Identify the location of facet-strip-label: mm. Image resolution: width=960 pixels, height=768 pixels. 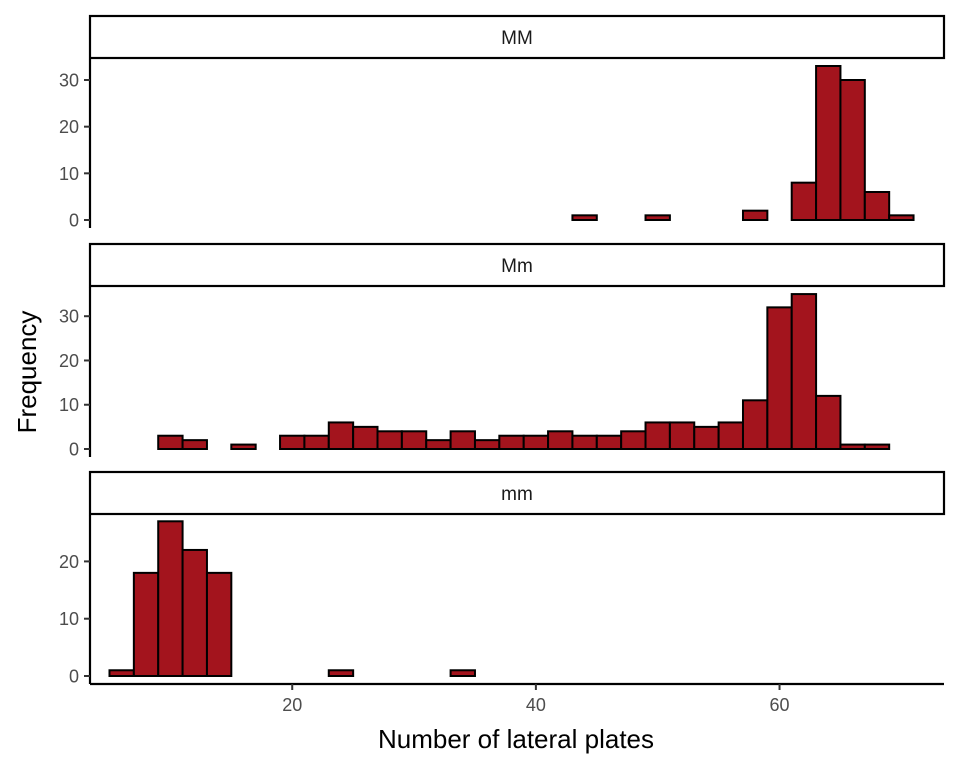
(517, 494).